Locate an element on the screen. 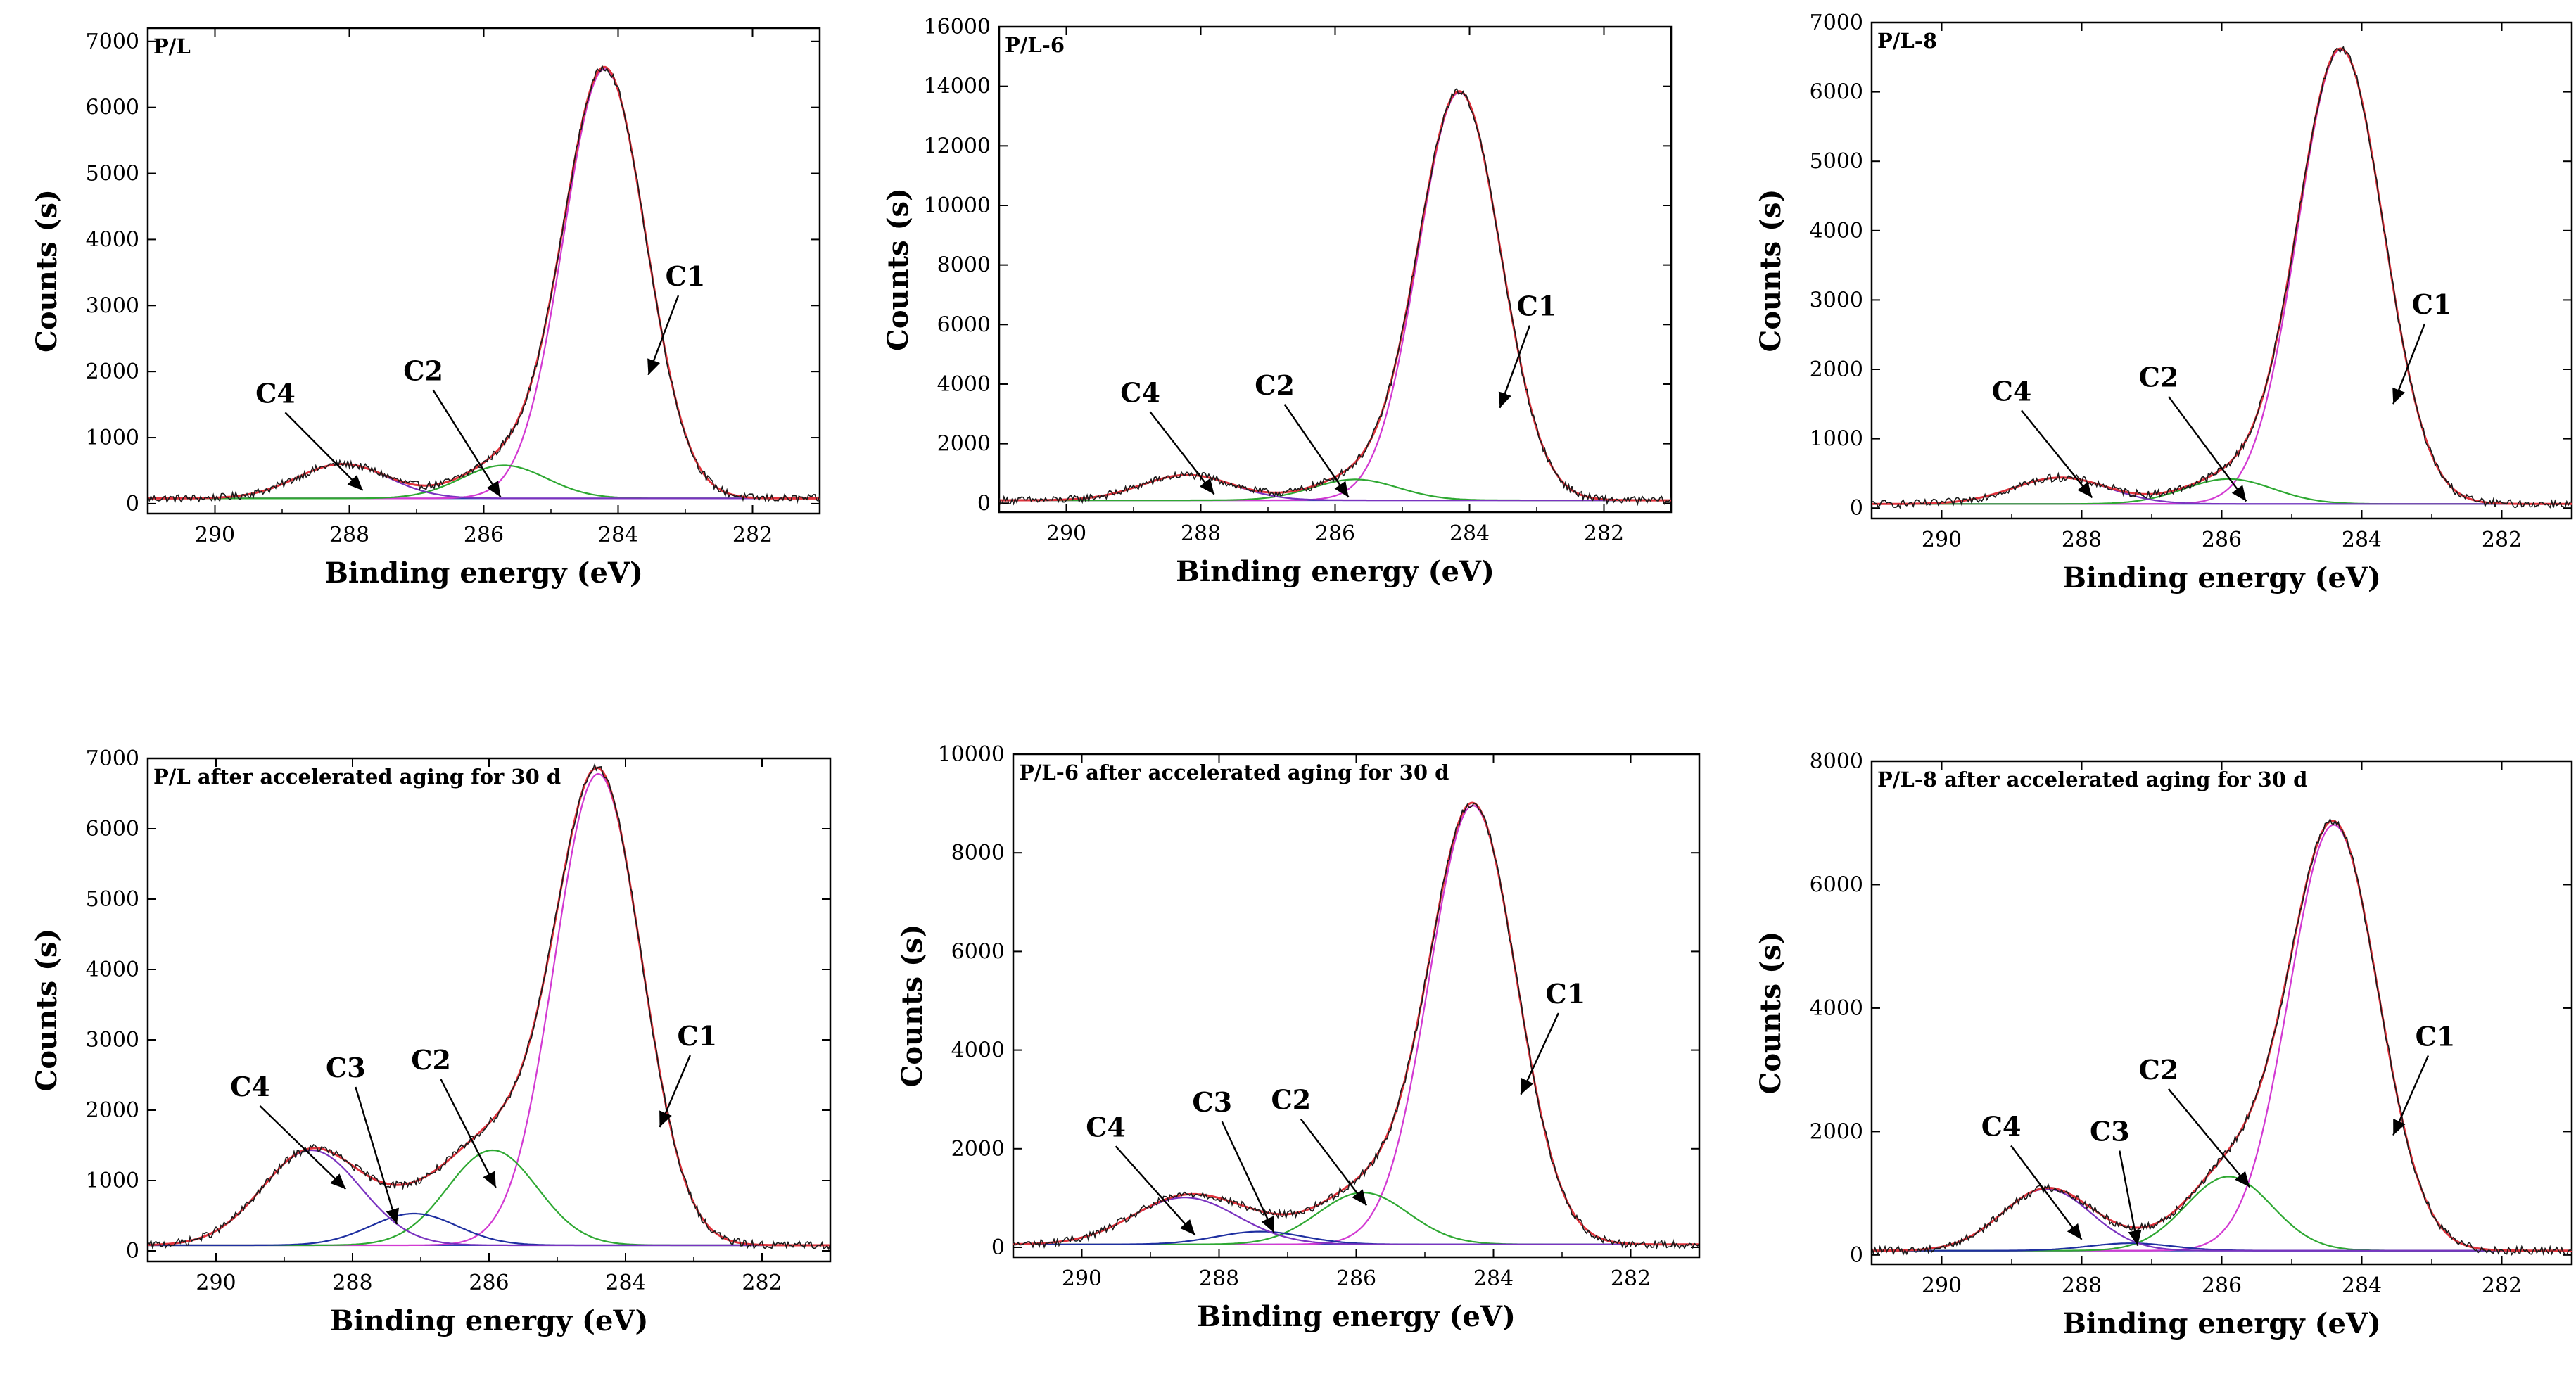 Image resolution: width=2576 pixels, height=1374 pixels. component-c1-curve is located at coordinates (484, 284).